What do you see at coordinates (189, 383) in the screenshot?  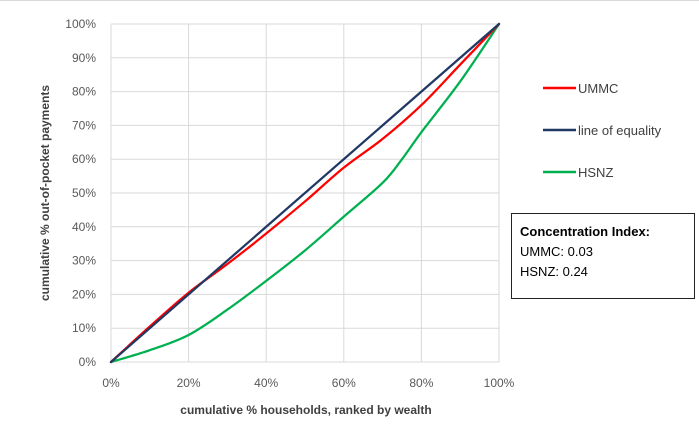 I see `x-tick-label: 20%` at bounding box center [189, 383].